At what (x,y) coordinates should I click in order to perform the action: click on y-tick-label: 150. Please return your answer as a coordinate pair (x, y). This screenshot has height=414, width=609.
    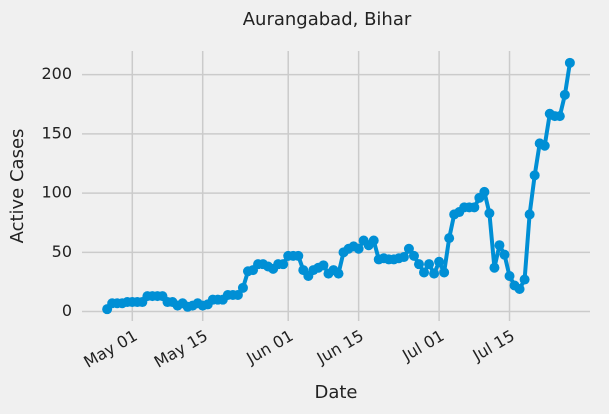
    Looking at the image, I should click on (56, 132).